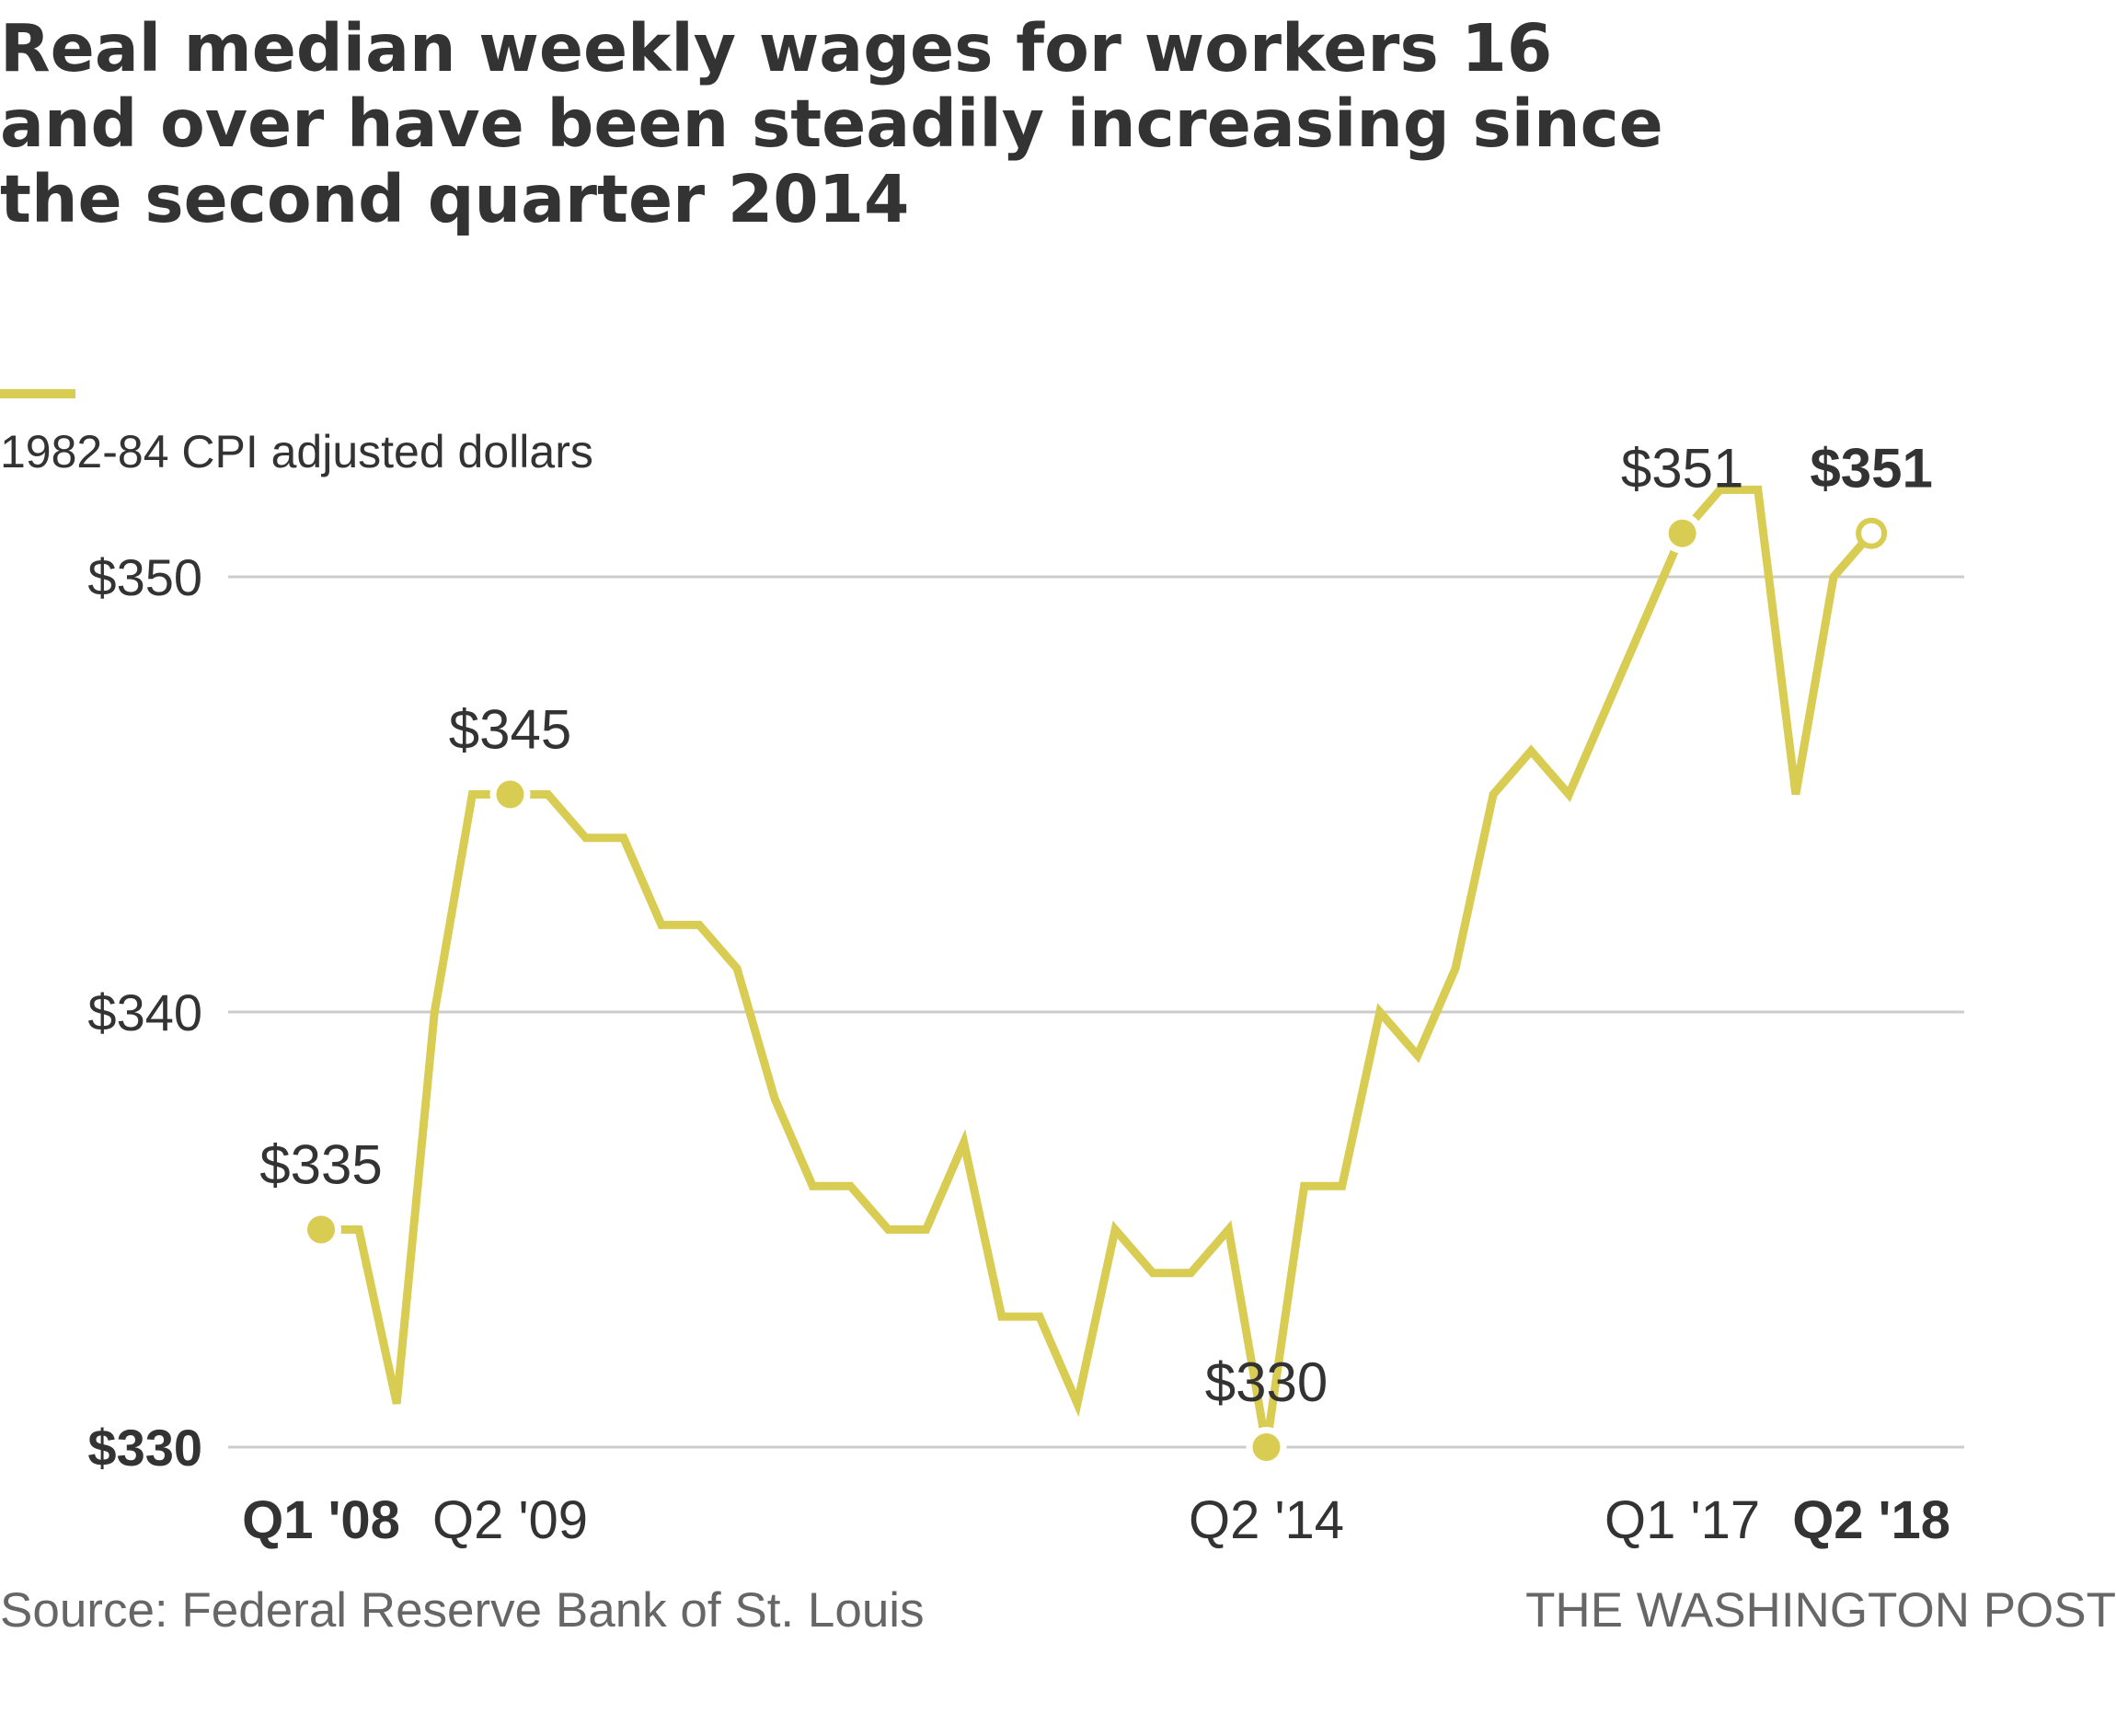 The height and width of the screenshot is (1736, 2116). Describe the element at coordinates (1872, 533) in the screenshot. I see `annotation-marker-open` at that location.